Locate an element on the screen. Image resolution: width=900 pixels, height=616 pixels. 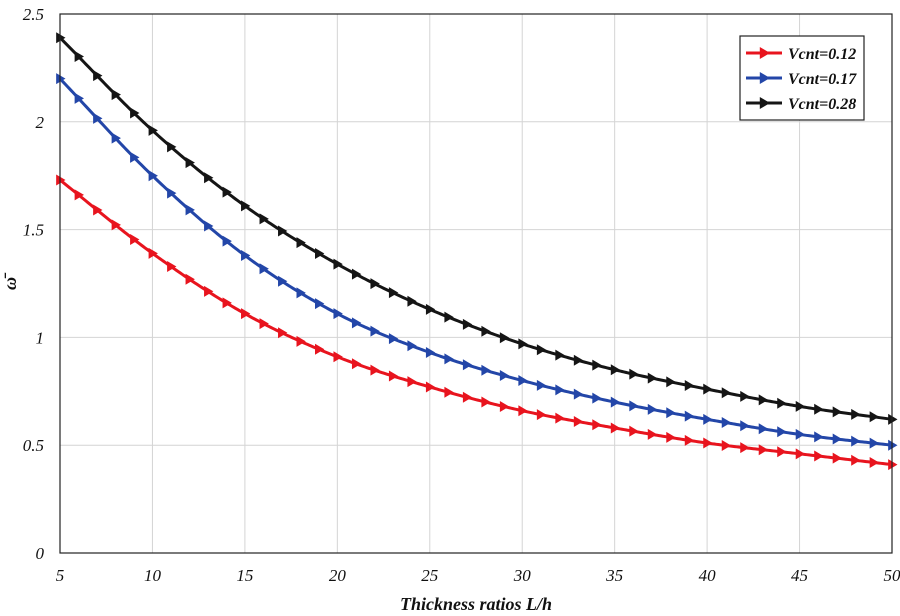
y-tick-label: 1.5 is located at coordinates (33, 230).